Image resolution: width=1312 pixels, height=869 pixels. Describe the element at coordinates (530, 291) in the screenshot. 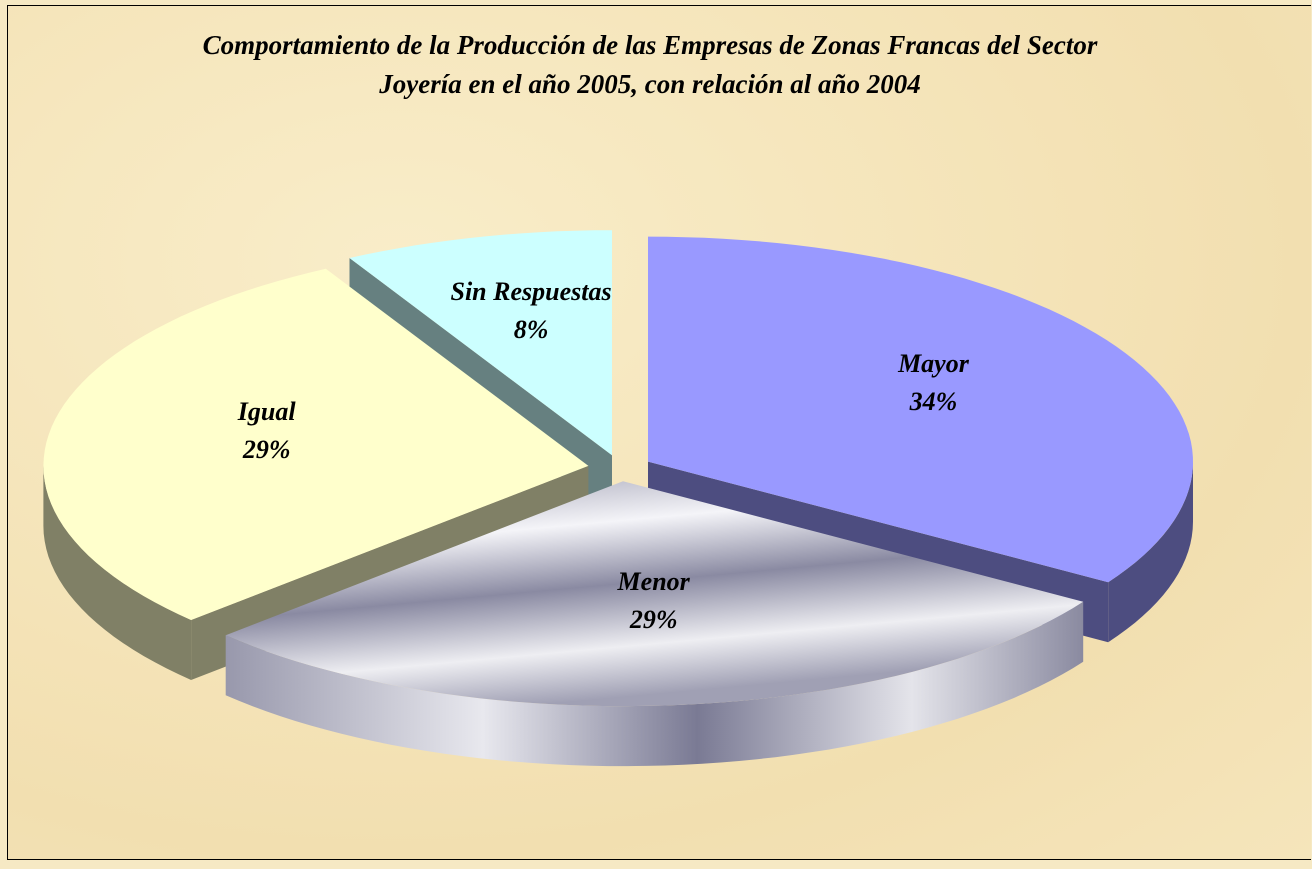

I see `slice-label: Sin Respuestas` at that location.